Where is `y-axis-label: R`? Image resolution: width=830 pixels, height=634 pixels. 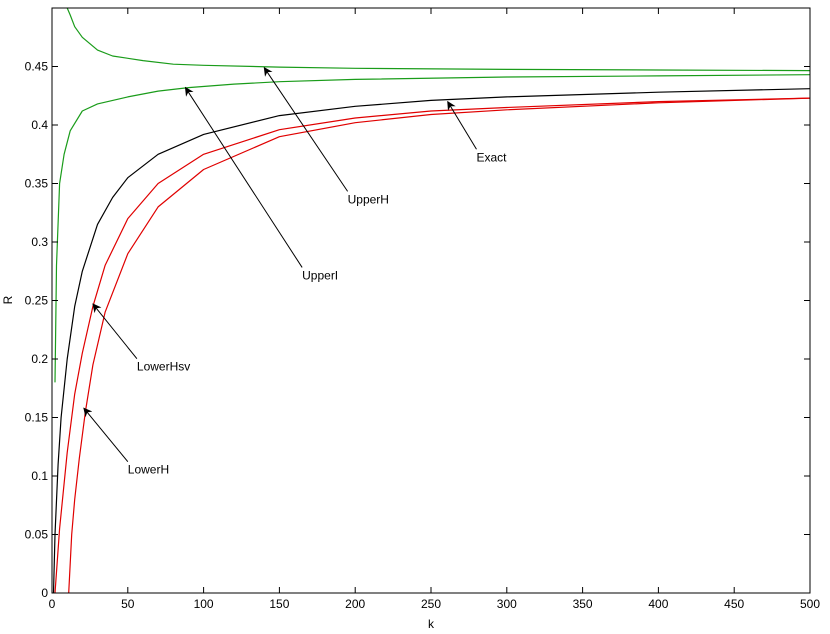
y-axis-label: R is located at coordinates (8, 299).